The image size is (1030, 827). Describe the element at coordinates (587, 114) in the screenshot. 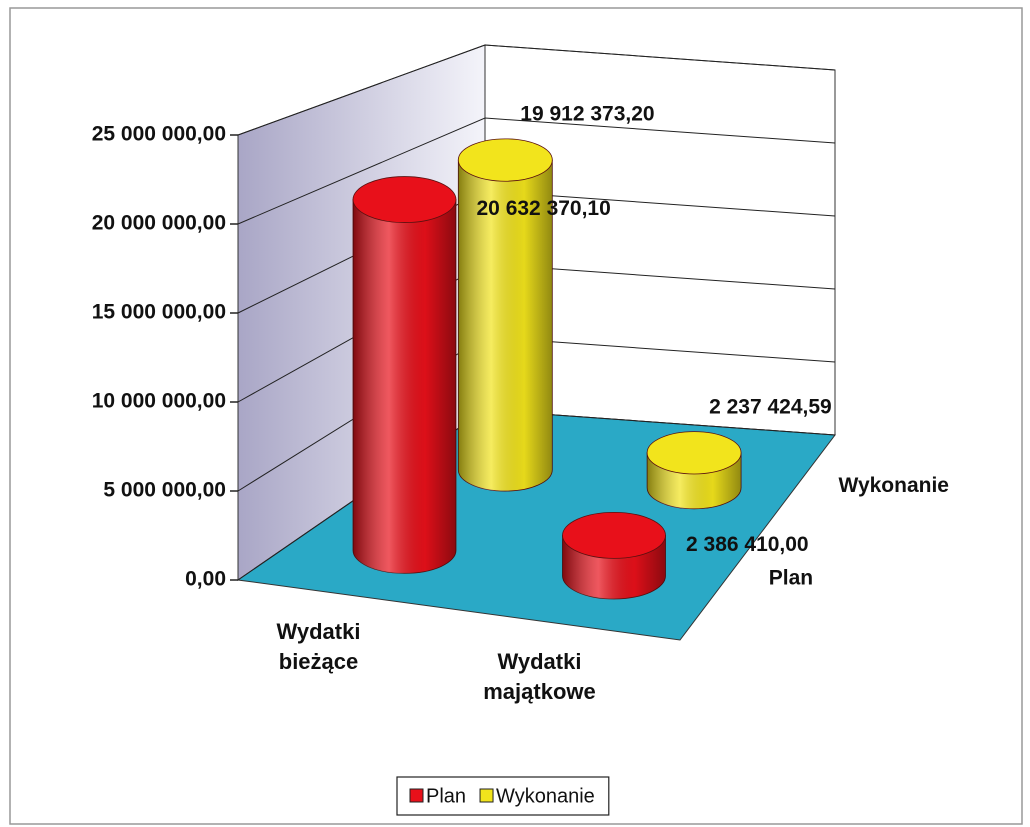

I see `value-label: 19 912 373,20` at that location.